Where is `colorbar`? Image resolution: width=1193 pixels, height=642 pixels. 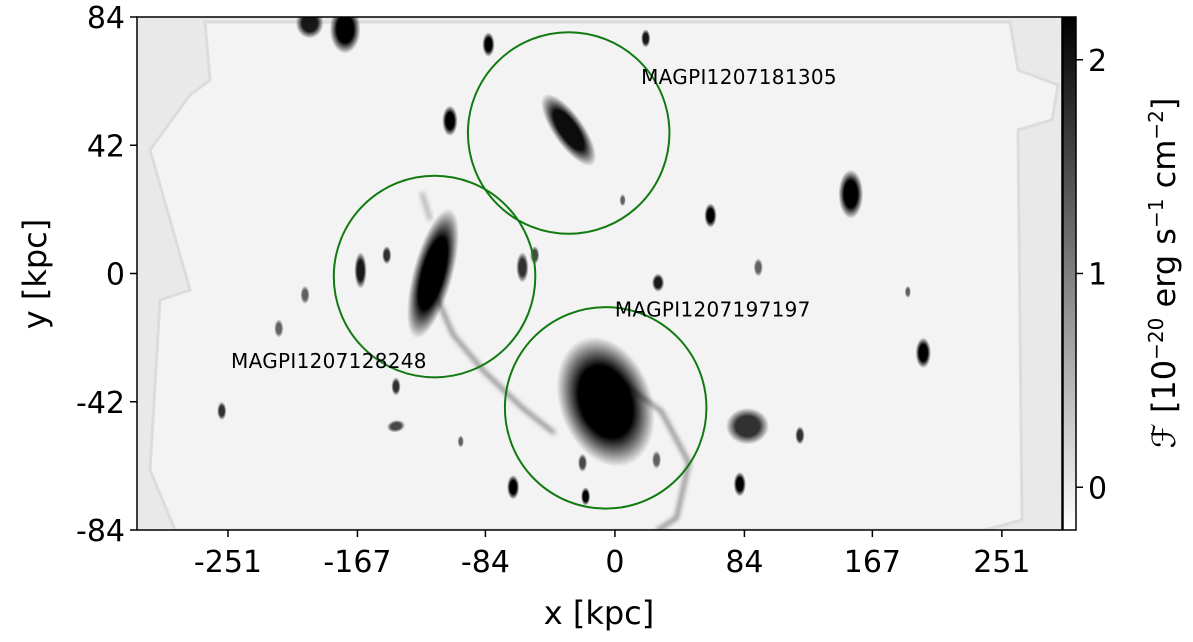
colorbar is located at coordinates (1069, 273).